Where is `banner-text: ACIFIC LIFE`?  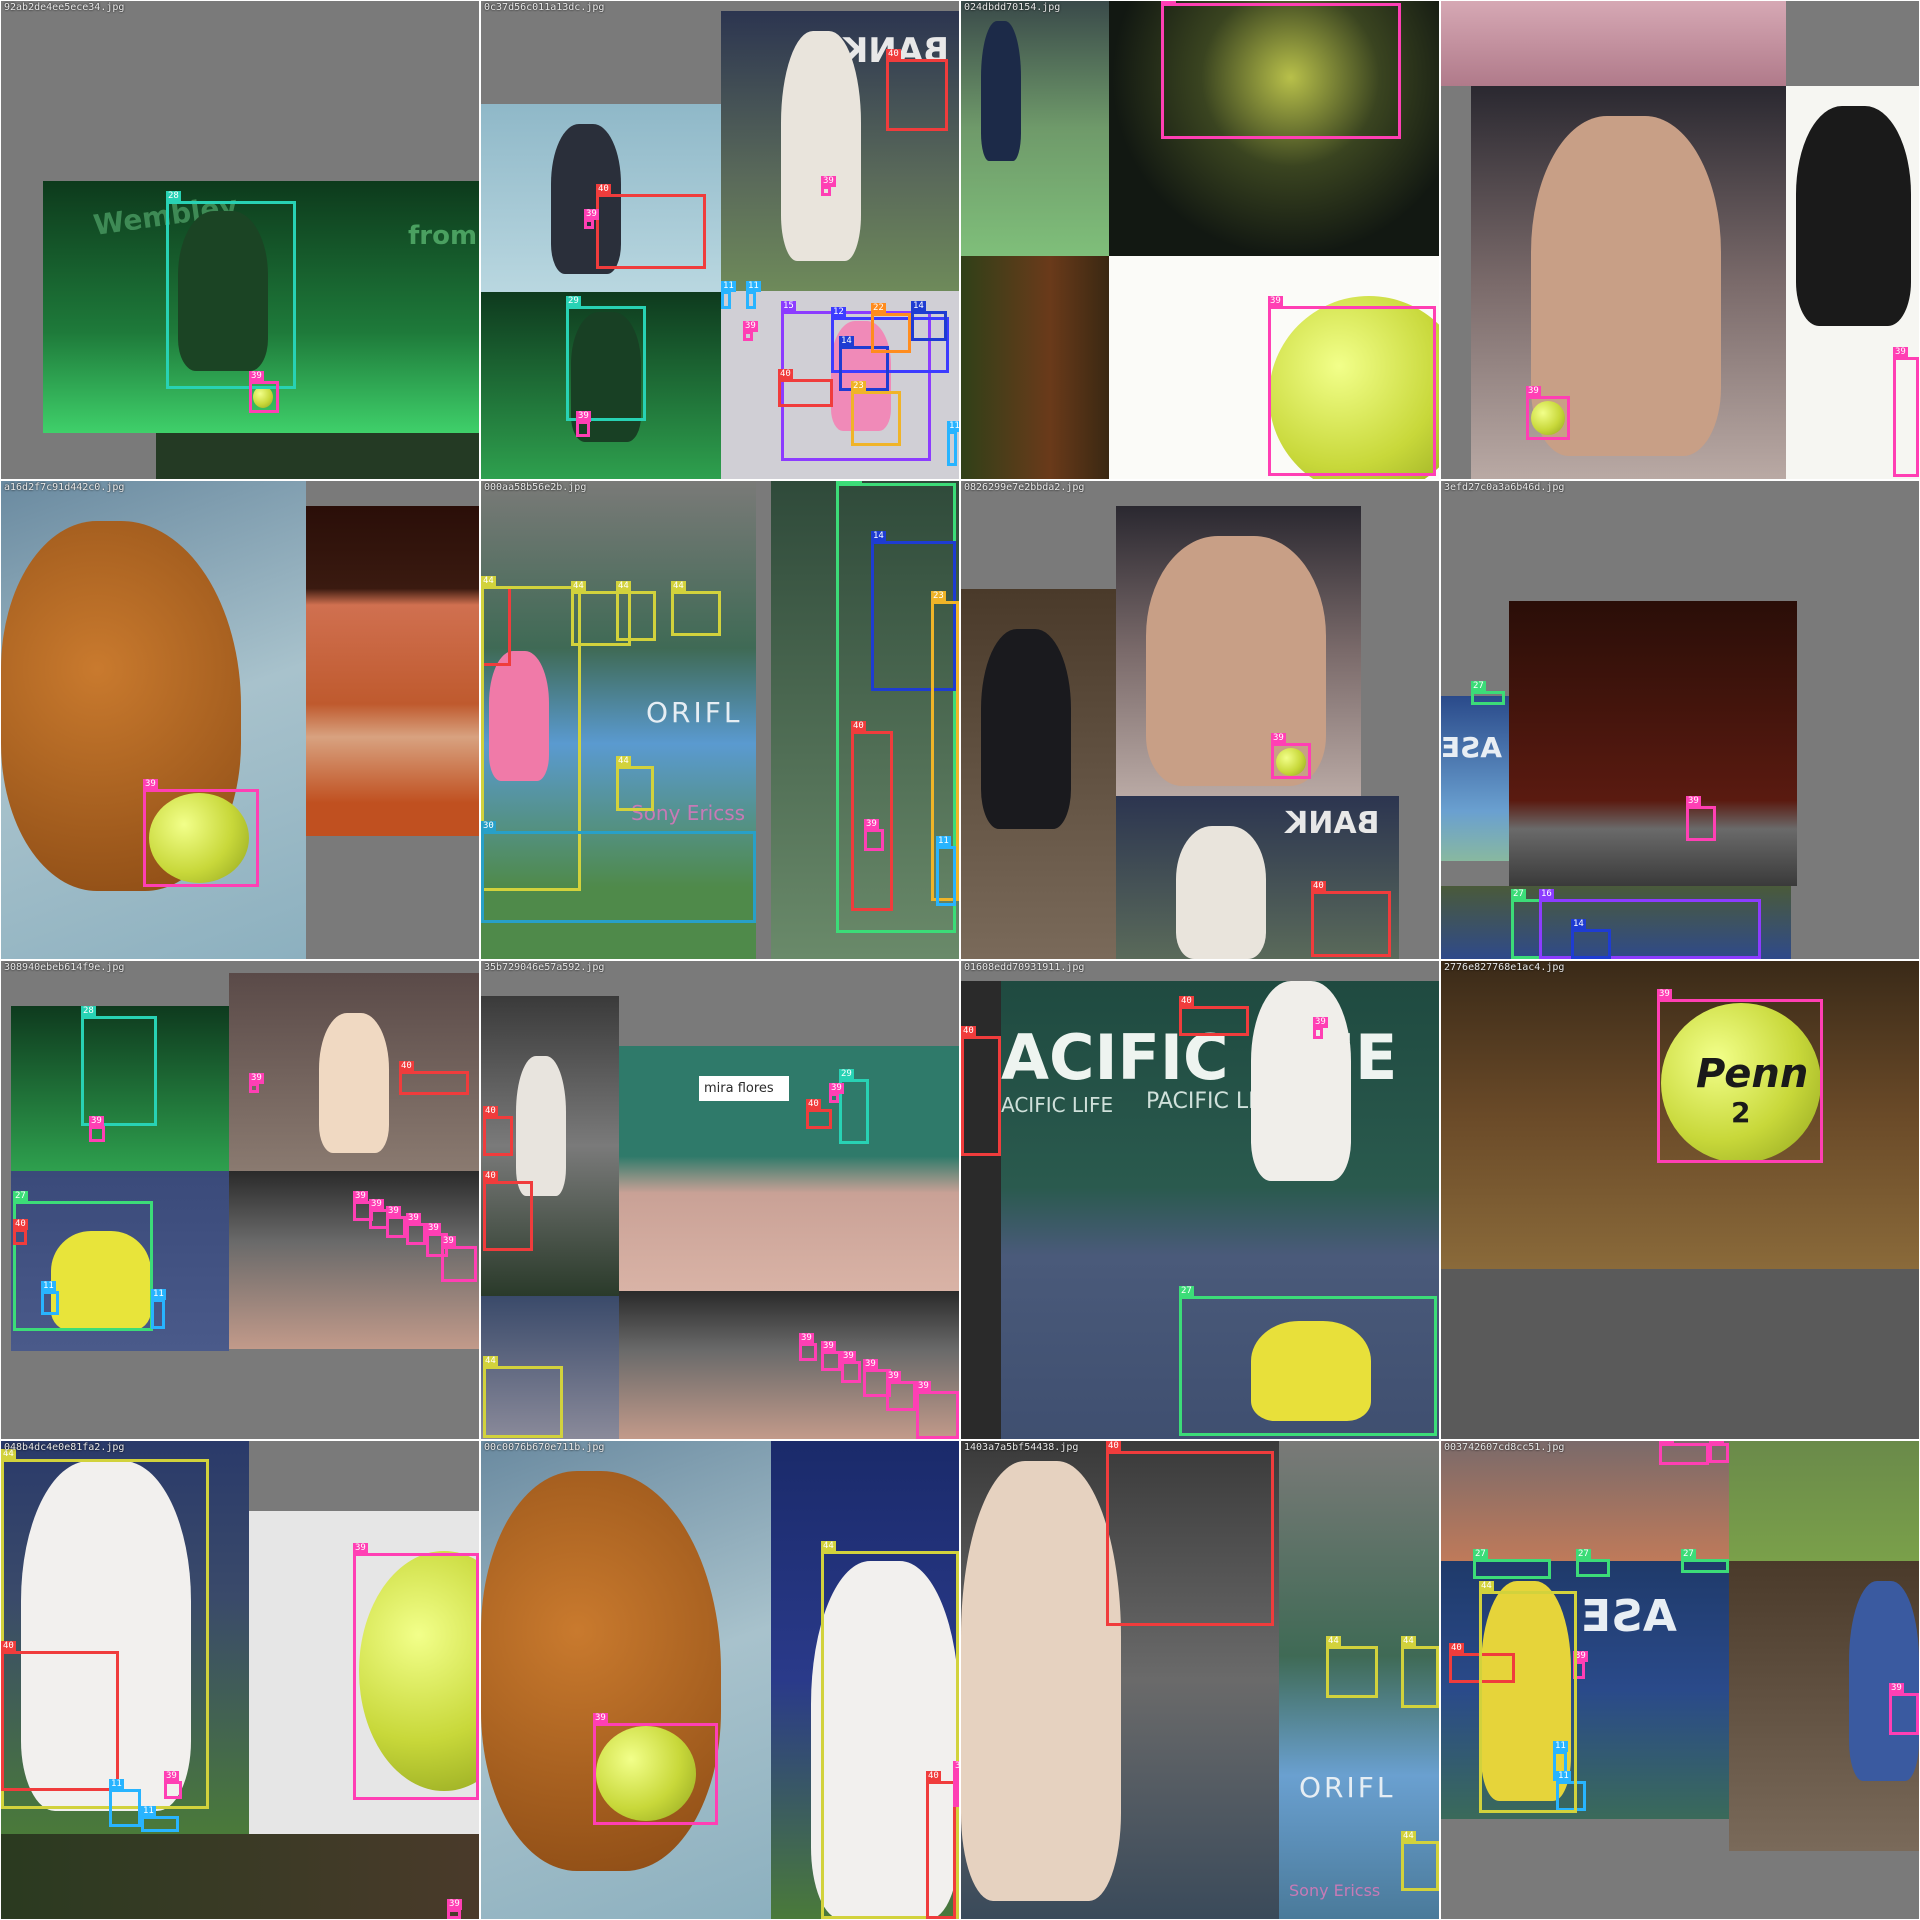 banner-text: ACIFIC LIFE is located at coordinates (1057, 1105).